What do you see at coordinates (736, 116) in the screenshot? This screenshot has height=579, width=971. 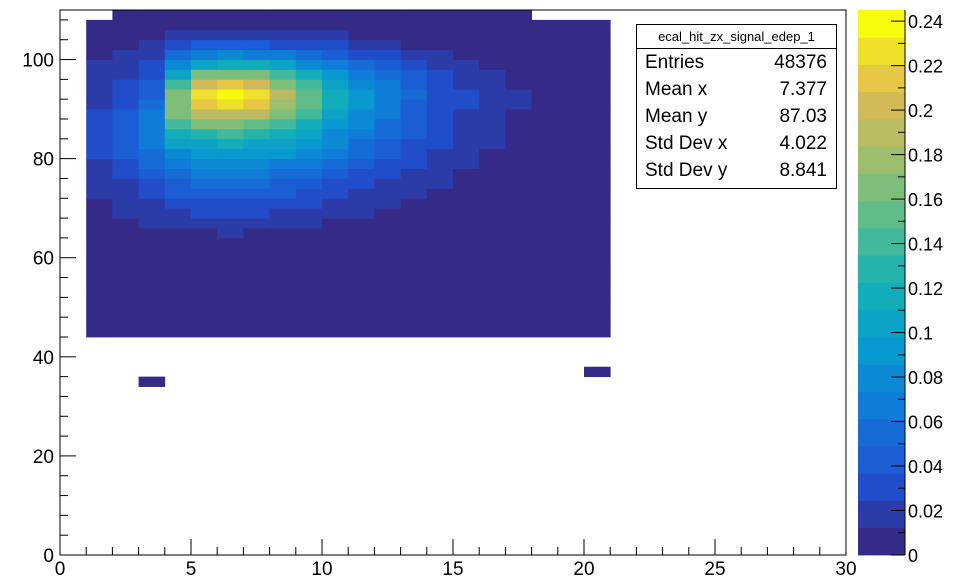 I see `stats-row-mean-y: Mean y 87.03` at bounding box center [736, 116].